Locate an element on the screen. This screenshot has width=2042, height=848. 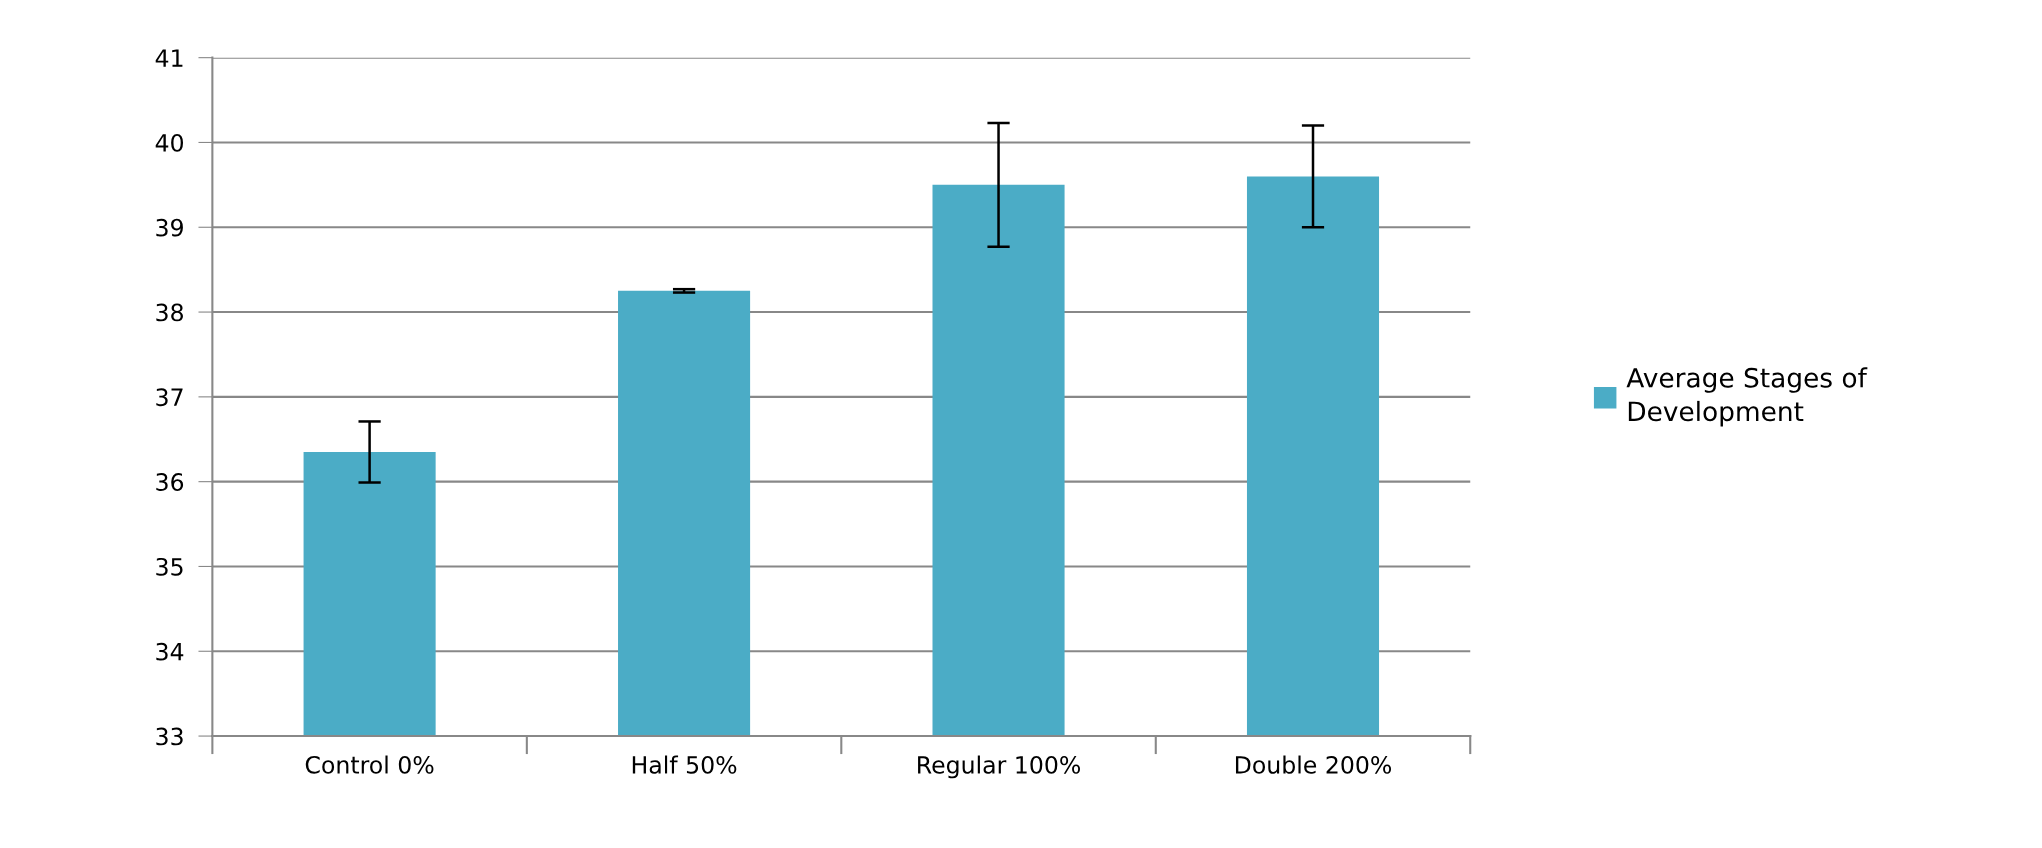
y-tick-label: 39 is located at coordinates (169, 227).